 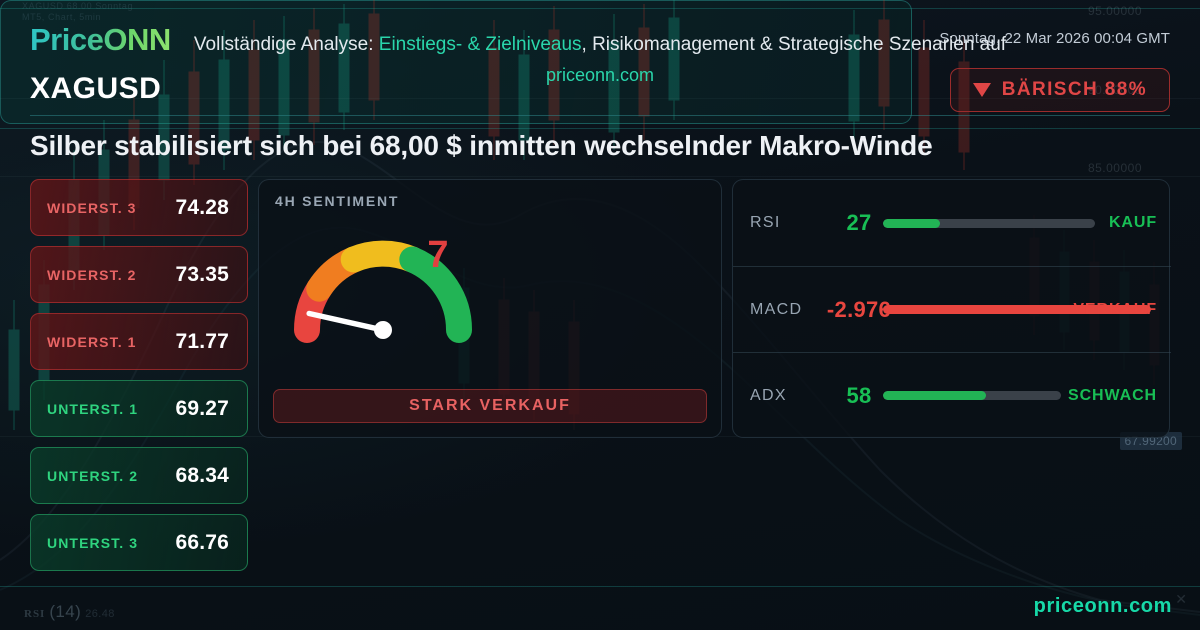 I want to click on level-value: 68.34, so click(x=202, y=475).